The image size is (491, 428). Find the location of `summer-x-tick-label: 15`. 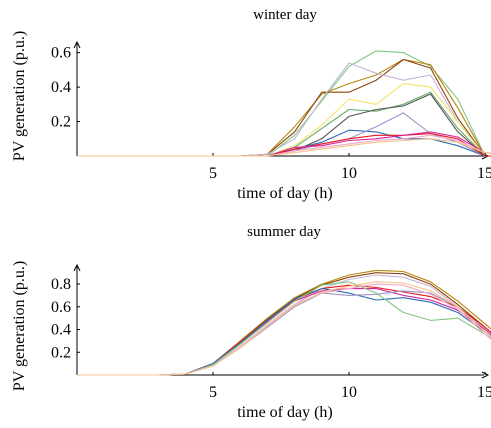

summer-x-tick-label: 15 is located at coordinates (484, 392).